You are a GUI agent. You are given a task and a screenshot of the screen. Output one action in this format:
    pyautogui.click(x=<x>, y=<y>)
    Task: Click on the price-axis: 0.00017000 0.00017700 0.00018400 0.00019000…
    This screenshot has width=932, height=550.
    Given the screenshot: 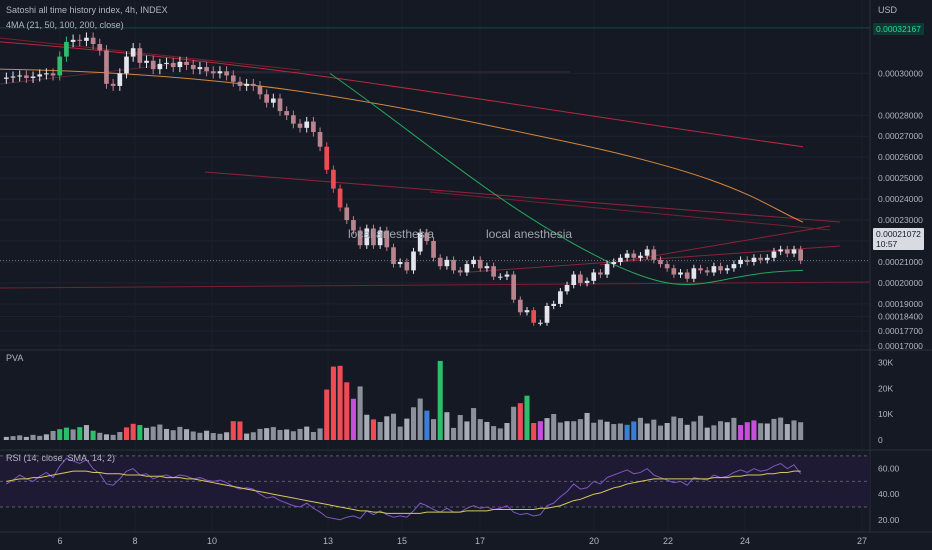 What is the action you would take?
    pyautogui.click(x=900, y=209)
    